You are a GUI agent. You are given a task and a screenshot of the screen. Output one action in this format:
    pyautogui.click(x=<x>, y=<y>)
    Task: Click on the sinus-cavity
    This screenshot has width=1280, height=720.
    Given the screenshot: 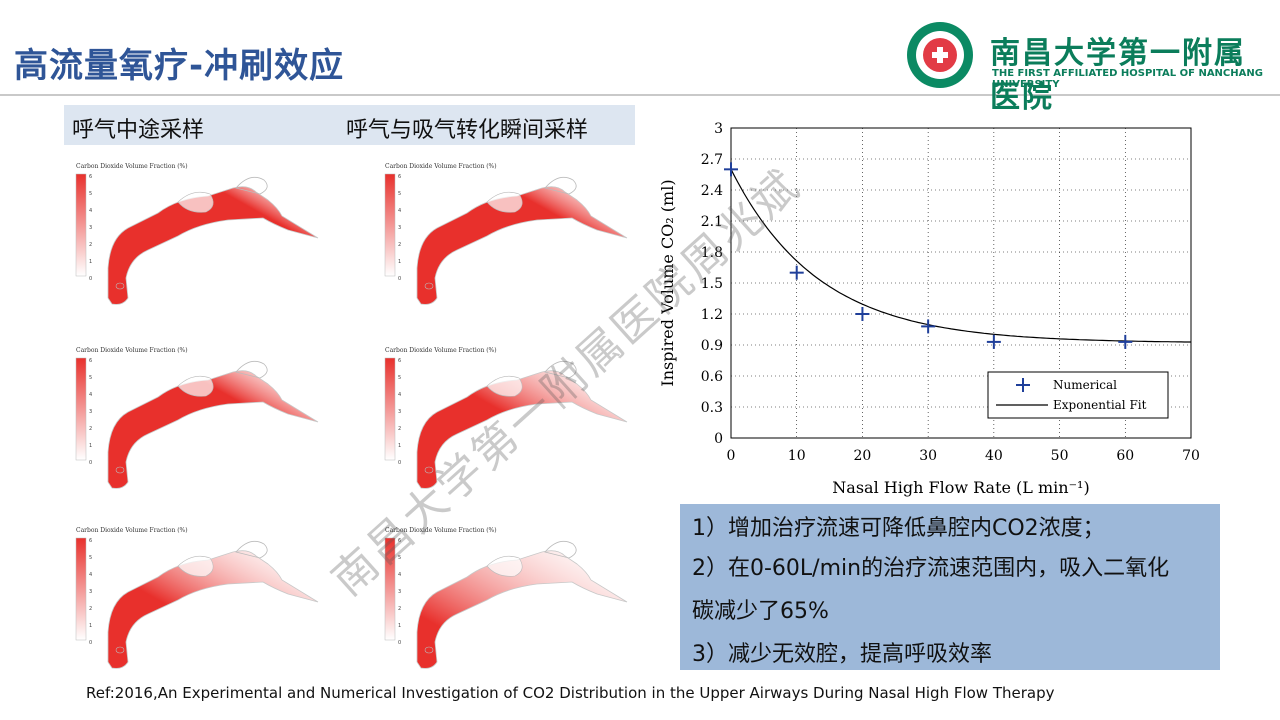 What is the action you would take?
    pyautogui.click(x=504, y=386)
    